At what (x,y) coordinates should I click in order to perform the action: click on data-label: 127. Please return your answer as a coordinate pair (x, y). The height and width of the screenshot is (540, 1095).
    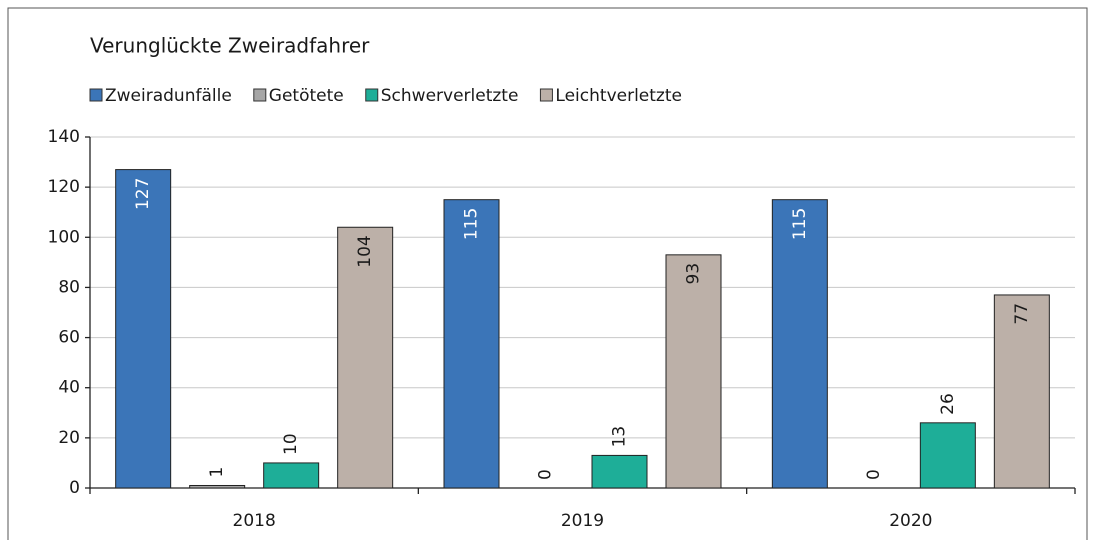
    Looking at the image, I should click on (143, 194).